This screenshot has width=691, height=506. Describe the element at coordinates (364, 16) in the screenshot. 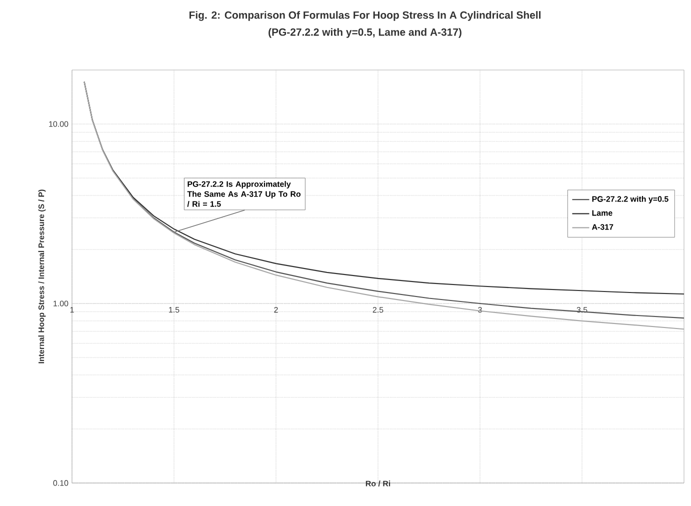

I see `chart-title: Fig. 2: Comparison Of Formulas For Hoop Stress In A Cylindrical Shell` at that location.